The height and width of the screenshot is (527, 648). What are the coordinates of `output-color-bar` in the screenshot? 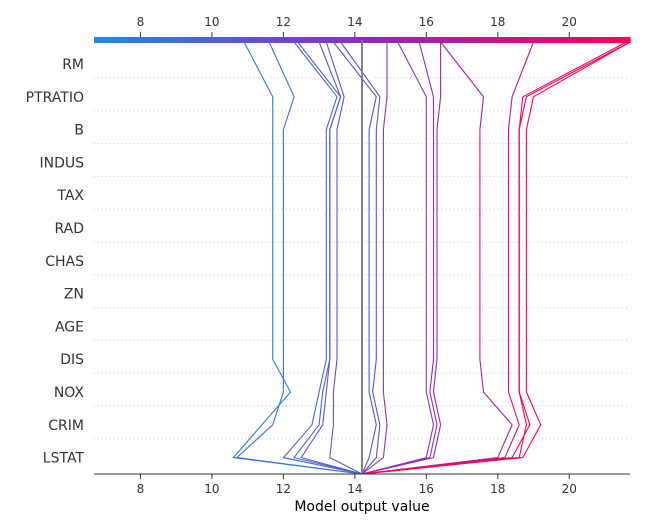 It's located at (362, 40).